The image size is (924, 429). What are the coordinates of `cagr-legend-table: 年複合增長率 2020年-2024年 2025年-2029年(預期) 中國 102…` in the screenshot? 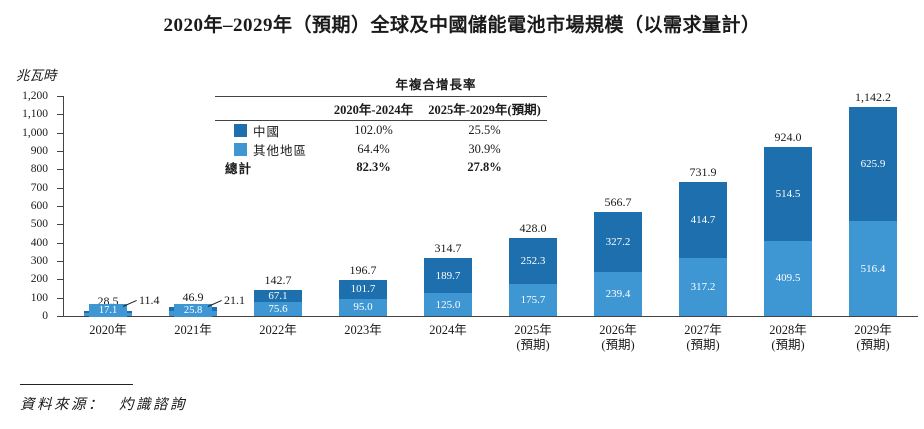 It's located at (381, 125).